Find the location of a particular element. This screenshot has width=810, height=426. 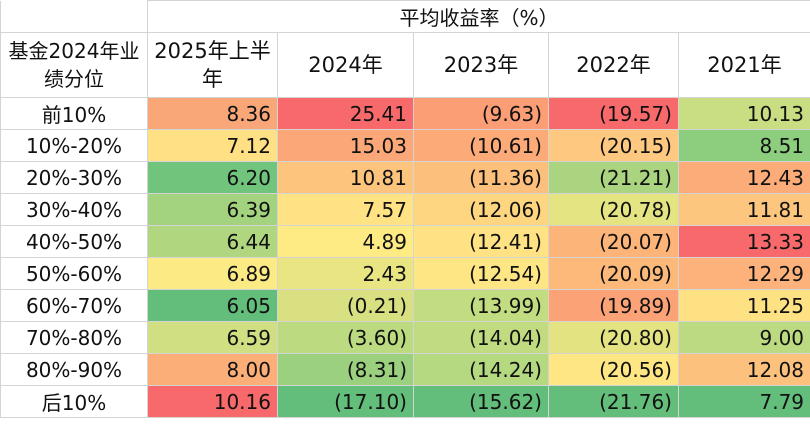

value-cell: 6.05 is located at coordinates (212, 305).